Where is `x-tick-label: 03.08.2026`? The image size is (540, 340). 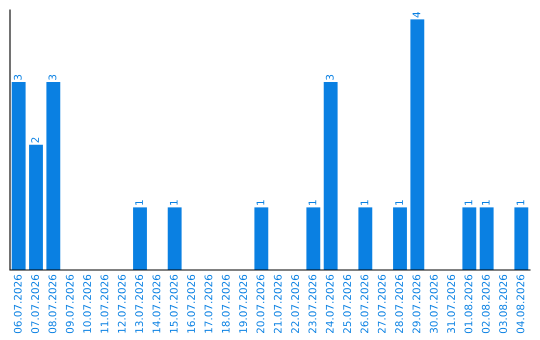
x-tick-label: 03.08.2026 is located at coordinates (503, 304).